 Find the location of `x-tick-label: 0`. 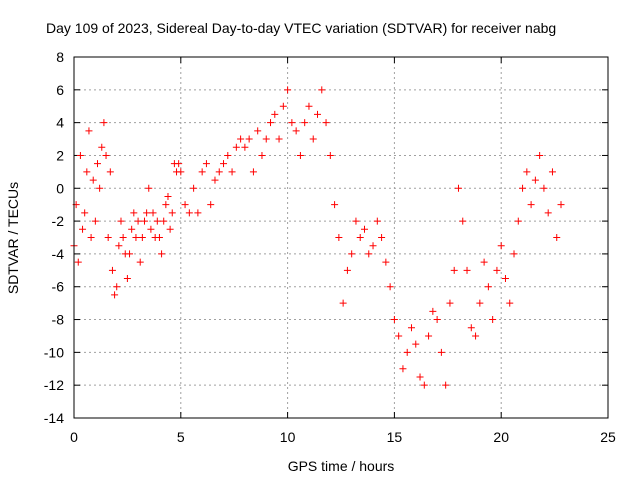

x-tick-label: 0 is located at coordinates (74, 437).